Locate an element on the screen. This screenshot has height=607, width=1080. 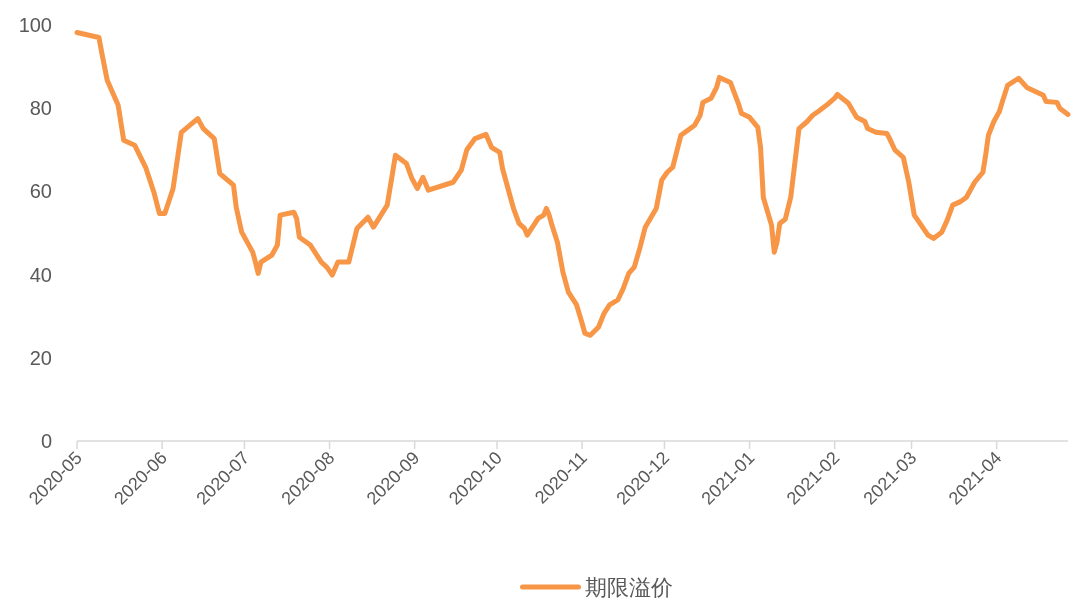
y-tick-label: 40 is located at coordinates (40, 274).